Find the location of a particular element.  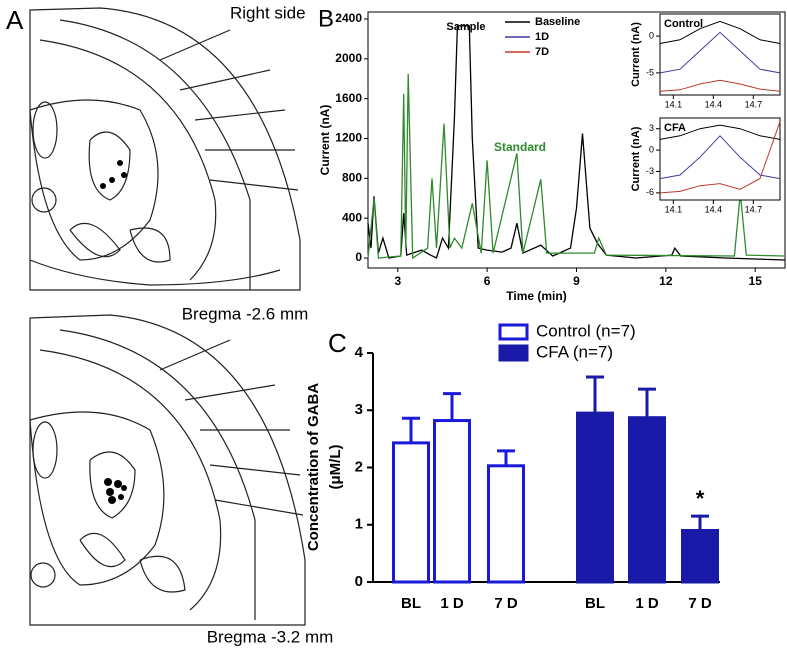

legend-label: Baseline is located at coordinates (557, 22).